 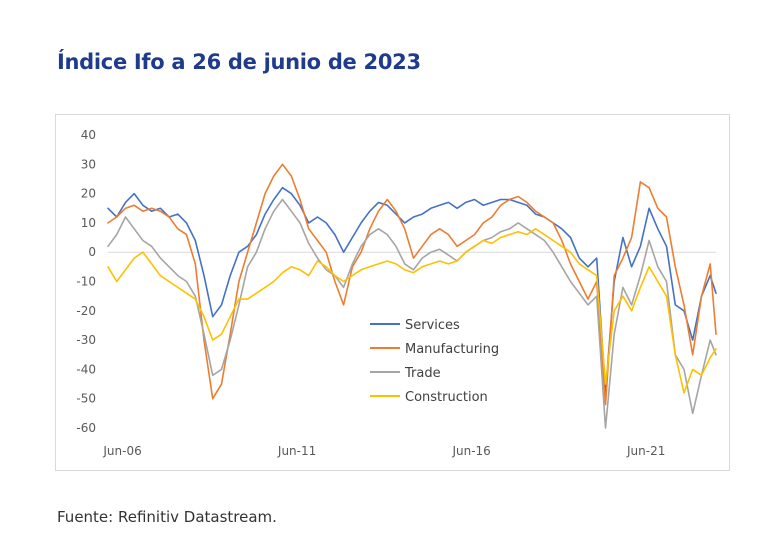 I want to click on y-tick-label: -20, so click(x=86, y=311).